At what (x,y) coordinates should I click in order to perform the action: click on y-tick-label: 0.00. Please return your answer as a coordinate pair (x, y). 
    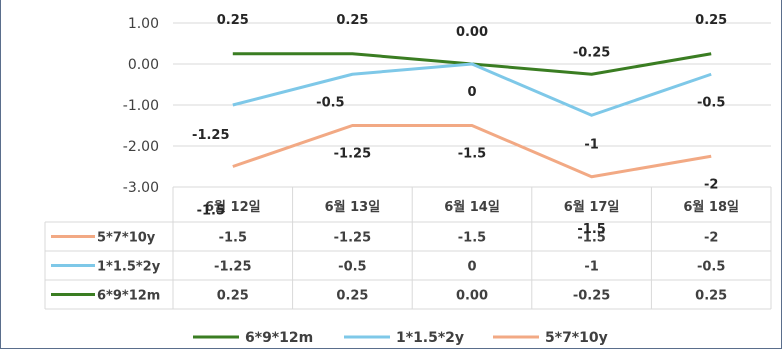
    Looking at the image, I should click on (143, 65).